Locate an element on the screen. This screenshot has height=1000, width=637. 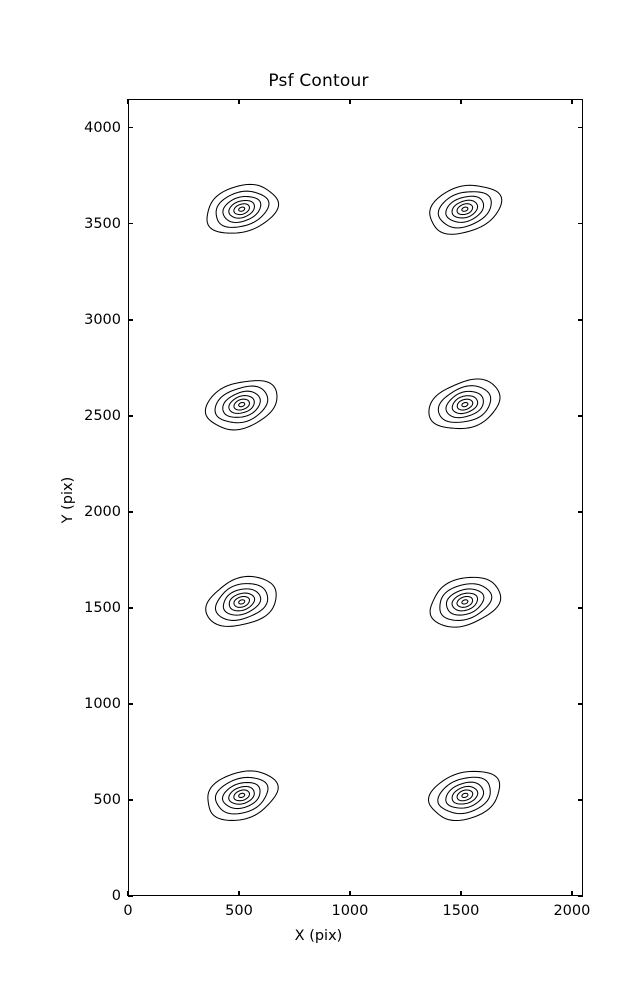
chart-title: Psf Contour is located at coordinates (318, 81).